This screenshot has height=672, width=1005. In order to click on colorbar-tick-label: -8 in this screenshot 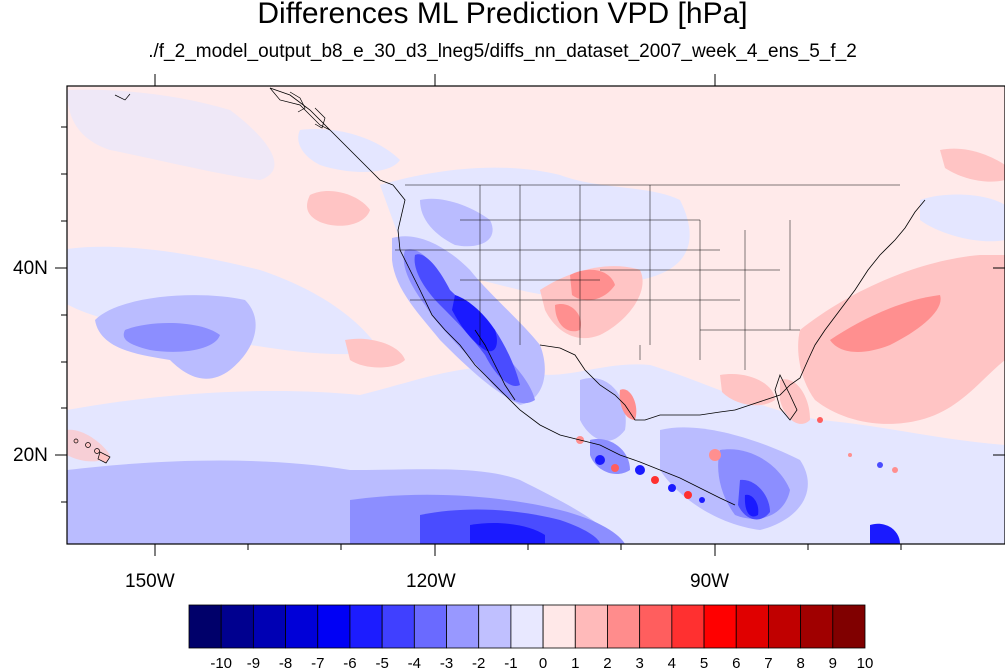, I will do `click(285, 663)`.